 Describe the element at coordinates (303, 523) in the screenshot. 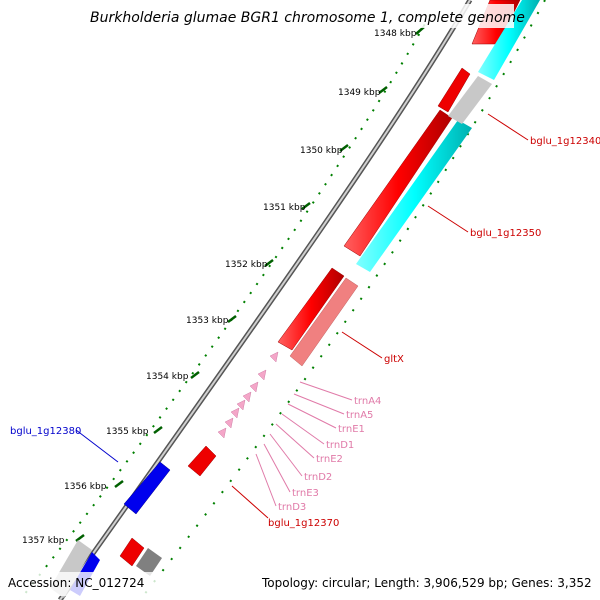

I see `label-bglu-1g12370: bglu_1g12370` at that location.